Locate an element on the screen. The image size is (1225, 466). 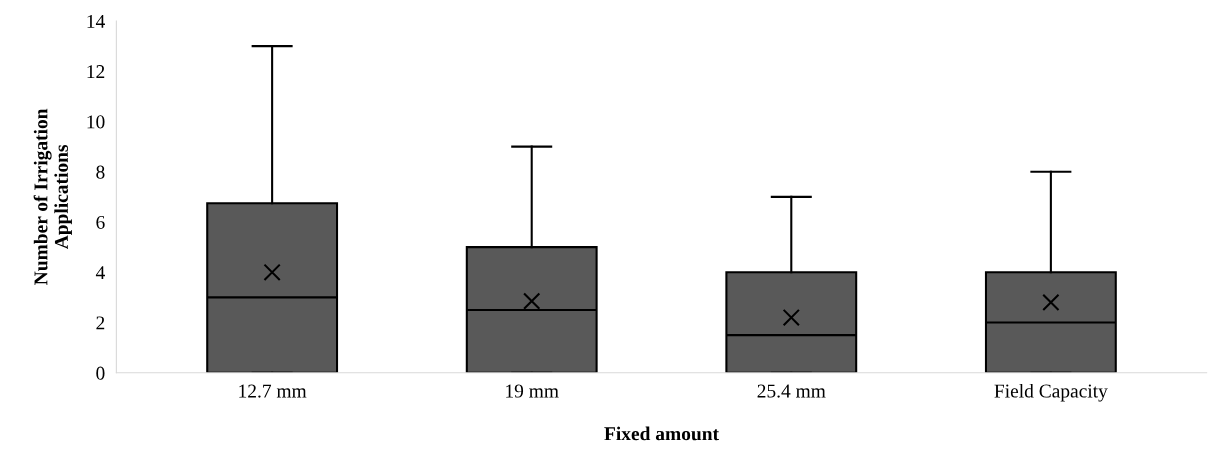
x-tick-label: Field Capacity is located at coordinates (1051, 392).